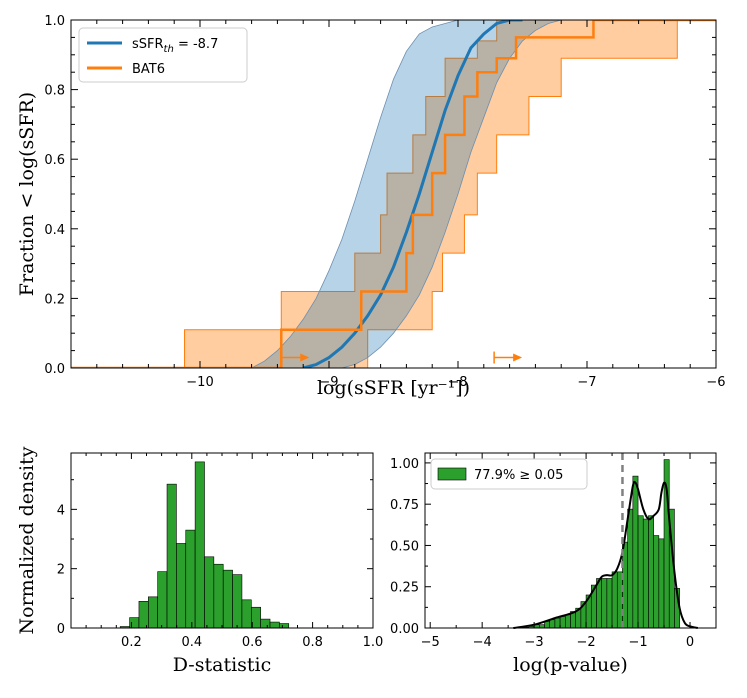 The width and height of the screenshot is (747, 698). I want to click on pvalue-legend: 77.9% ≥ 0.05, so click(509, 474).